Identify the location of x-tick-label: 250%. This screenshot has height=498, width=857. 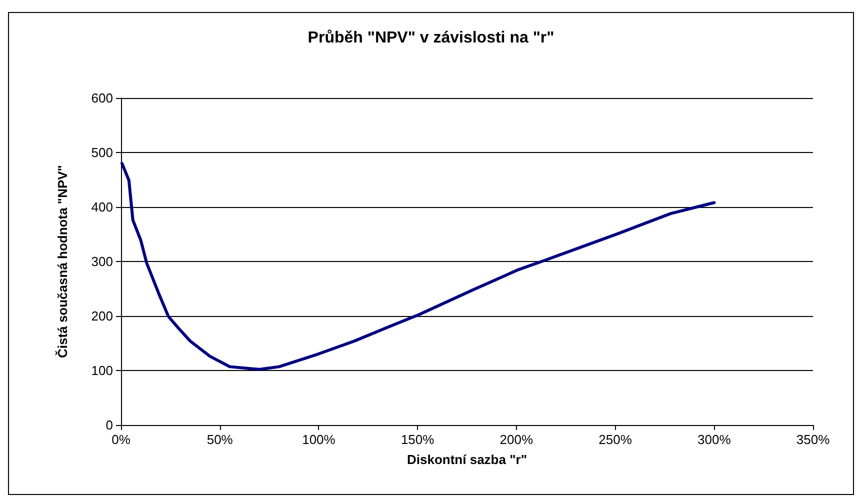
(615, 439).